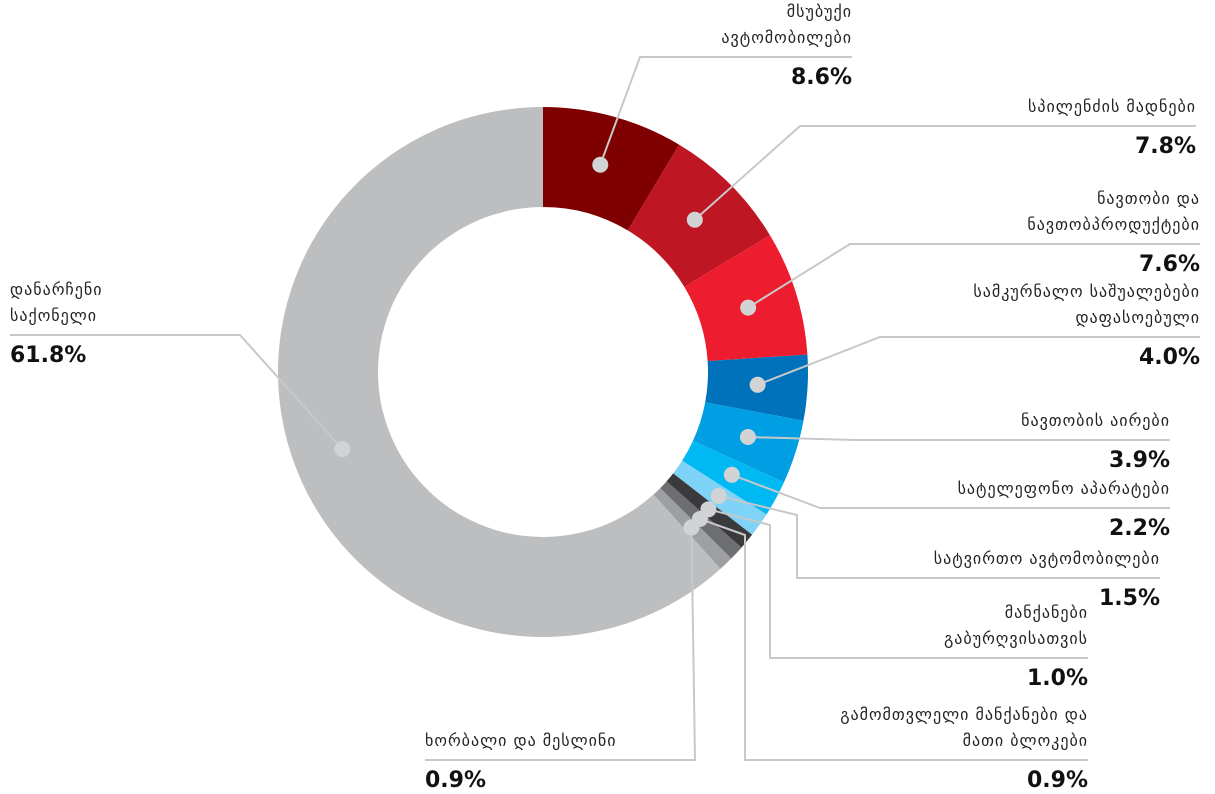 The height and width of the screenshot is (794, 1215). Describe the element at coordinates (56, 302) in the screenshot. I see `category-label: დანარჩენი საქონელი` at that location.